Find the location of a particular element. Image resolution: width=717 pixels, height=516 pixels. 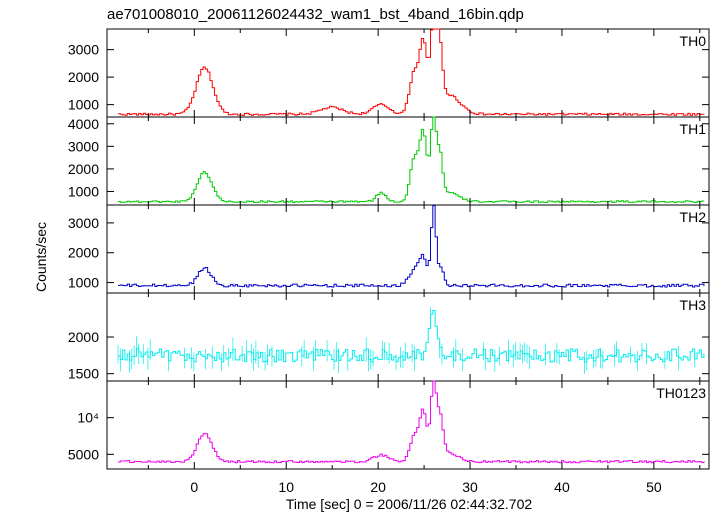

panel-label: TH3 is located at coordinates (693, 305).